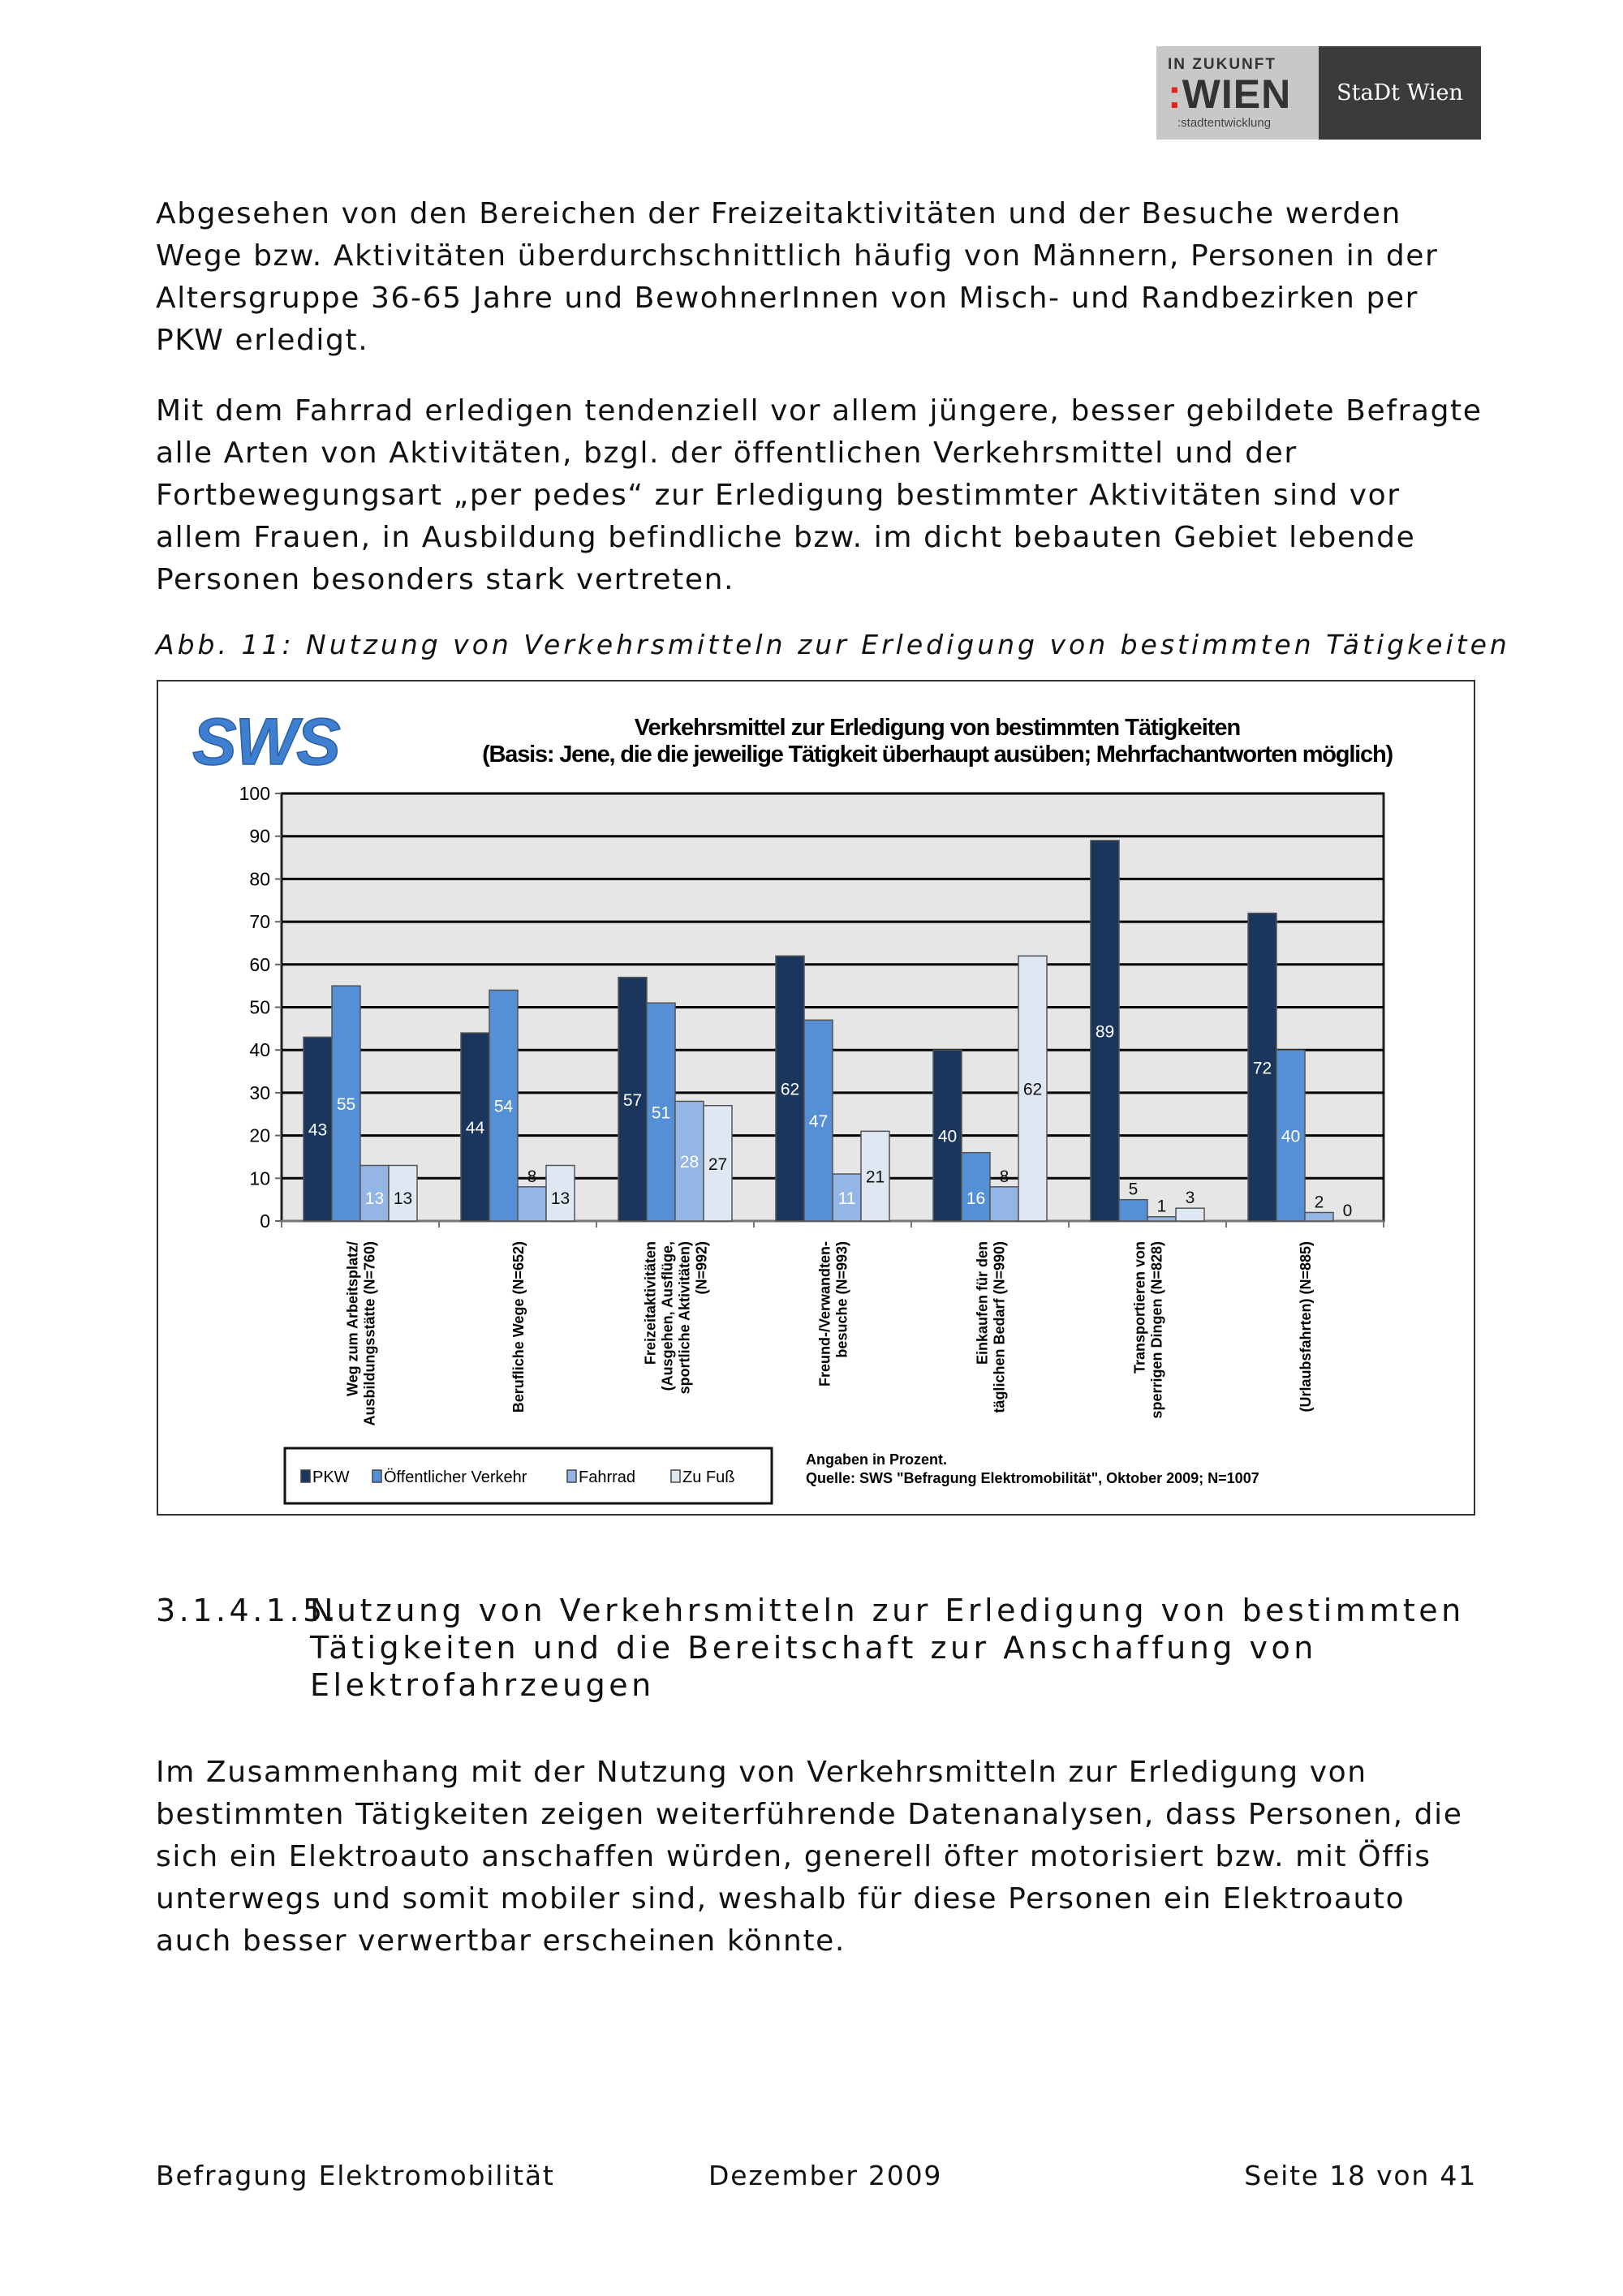  What do you see at coordinates (1319, 1202) in the screenshot?
I see `data-label: 2` at bounding box center [1319, 1202].